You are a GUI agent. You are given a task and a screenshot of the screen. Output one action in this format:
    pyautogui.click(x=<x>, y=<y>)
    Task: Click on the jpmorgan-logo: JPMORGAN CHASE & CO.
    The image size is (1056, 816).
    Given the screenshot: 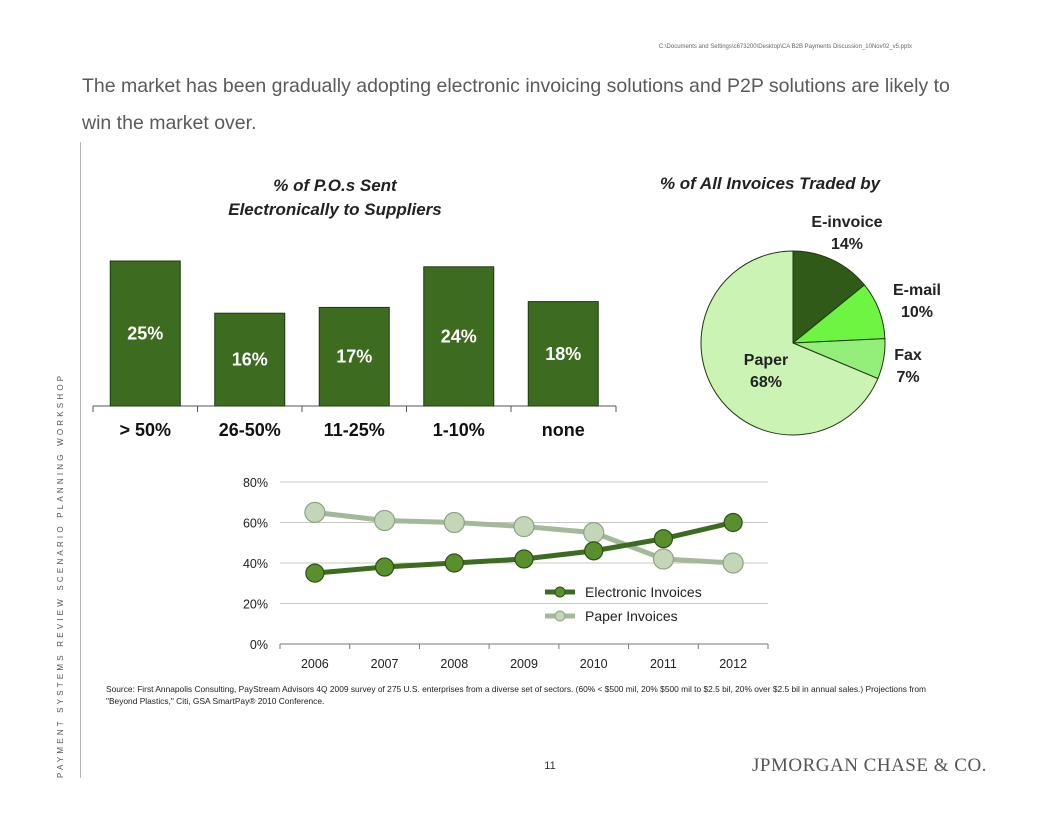 What is the action you would take?
    pyautogui.click(x=869, y=765)
    